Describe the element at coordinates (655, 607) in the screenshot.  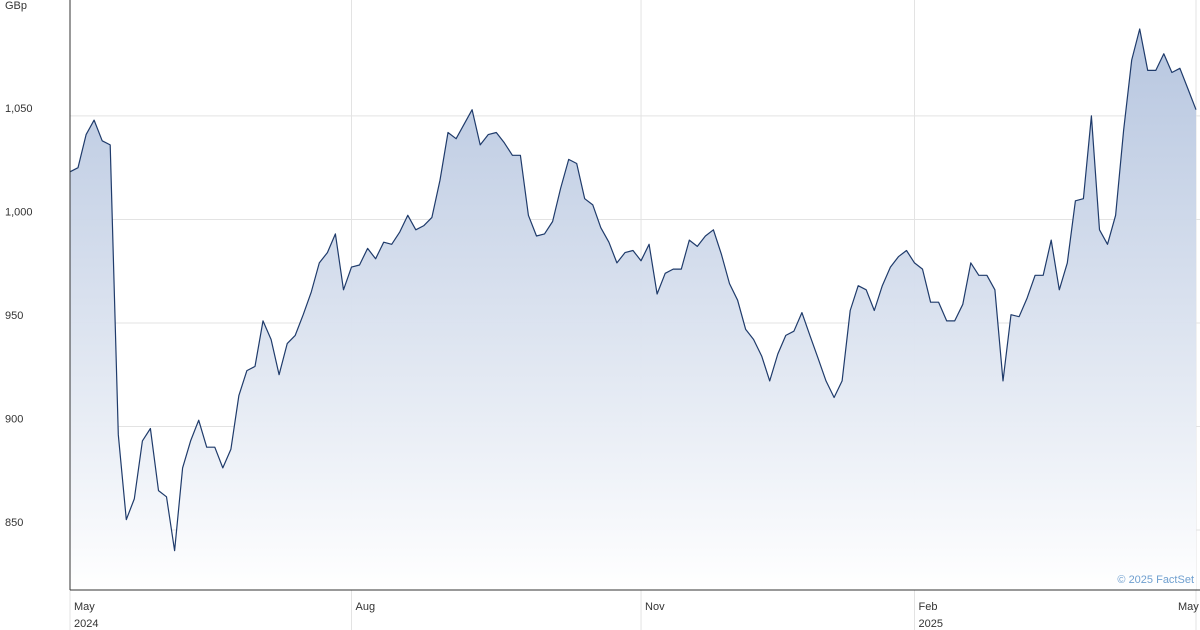
I see `x-tick-label: Nov` at that location.